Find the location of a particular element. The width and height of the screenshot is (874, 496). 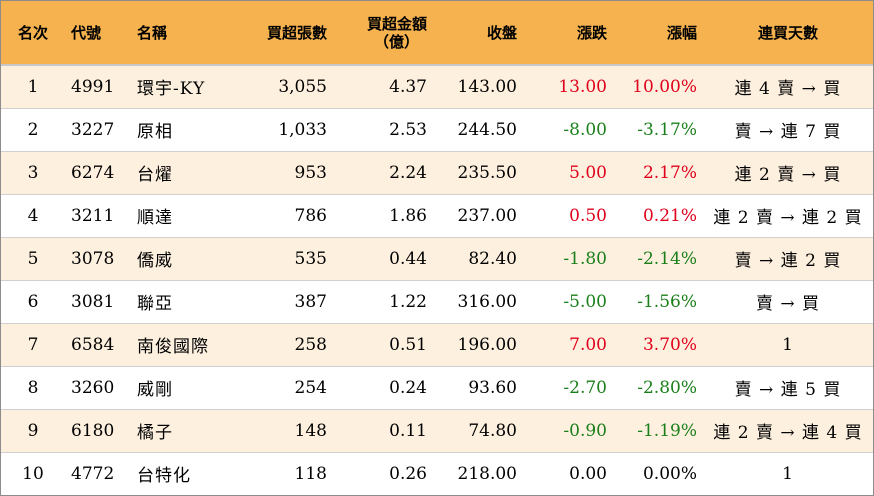

cell-change-pct: 0.00% is located at coordinates (669, 473).